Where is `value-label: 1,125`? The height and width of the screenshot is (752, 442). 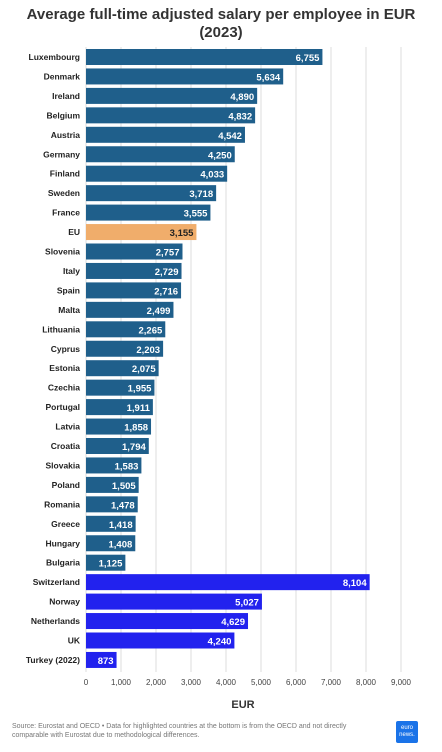 value-label: 1,125 is located at coordinates (111, 564).